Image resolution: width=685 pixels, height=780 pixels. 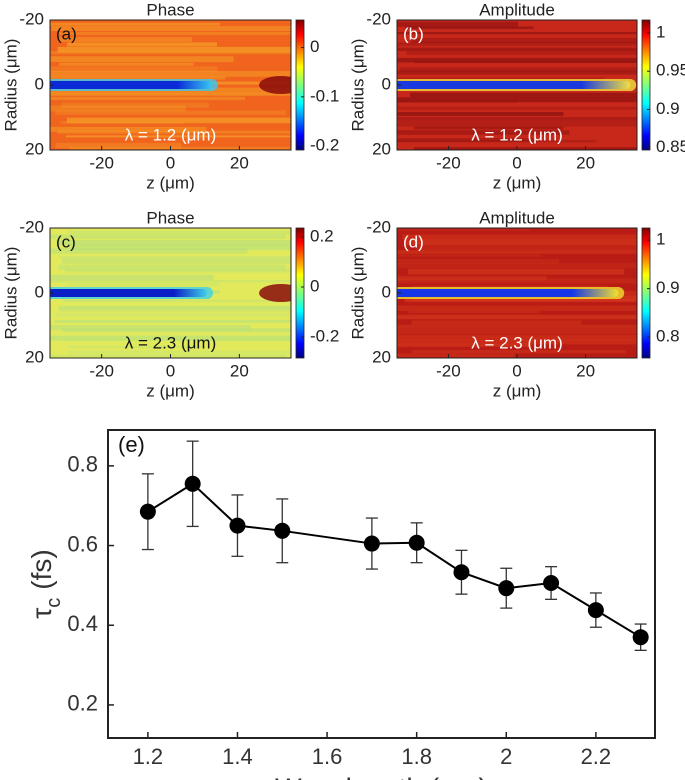 I want to click on annotation: λ = 1.2 (μm), so click(x=171, y=134).